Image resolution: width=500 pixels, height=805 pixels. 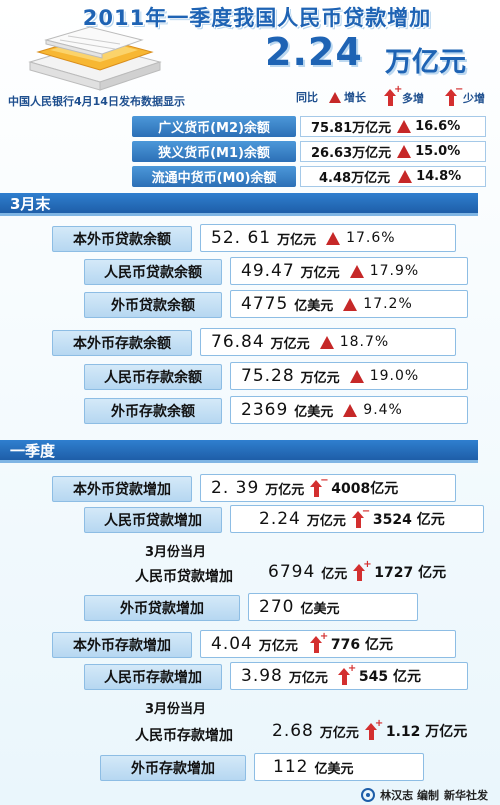 I want to click on row-value-box: 270 亿美元, so click(x=333, y=607).